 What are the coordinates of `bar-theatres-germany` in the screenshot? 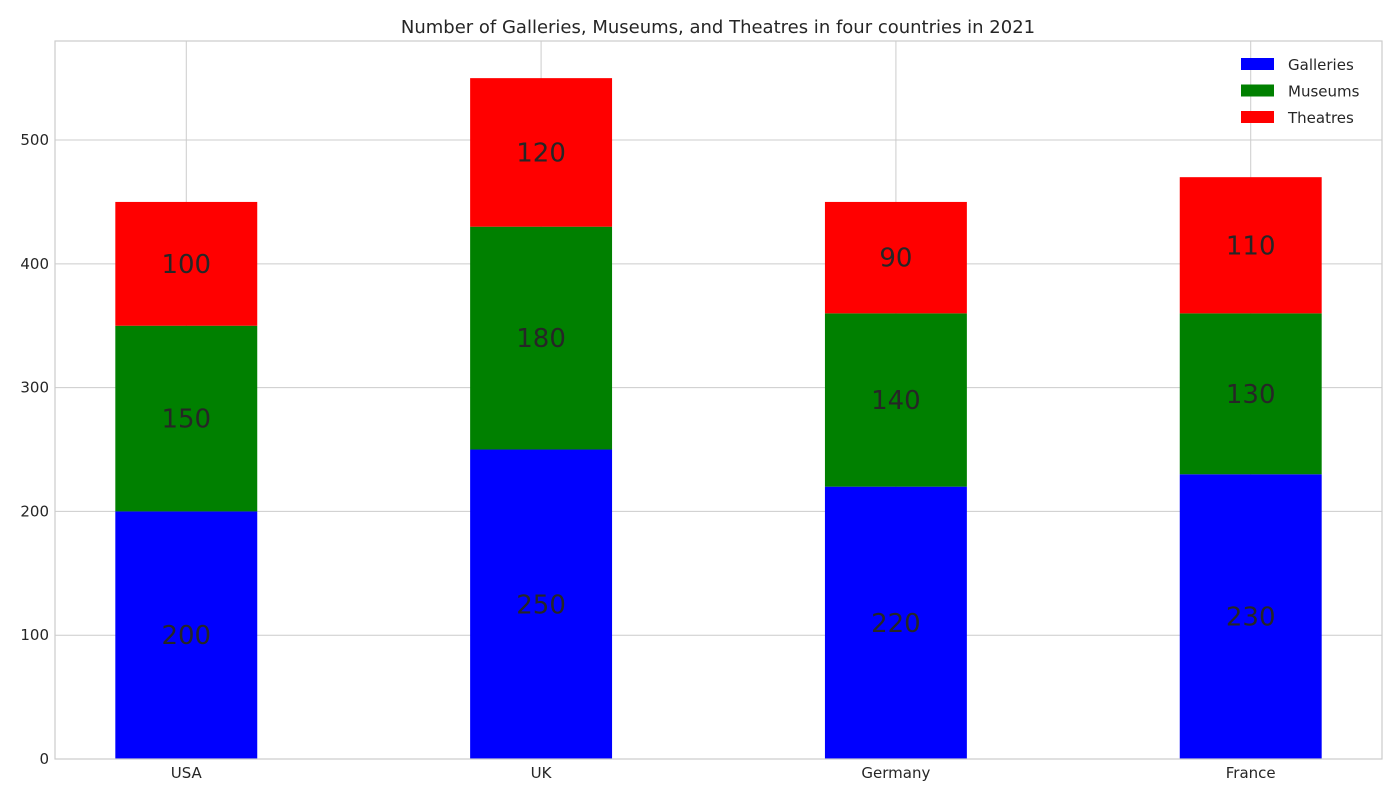 It's located at (895, 257).